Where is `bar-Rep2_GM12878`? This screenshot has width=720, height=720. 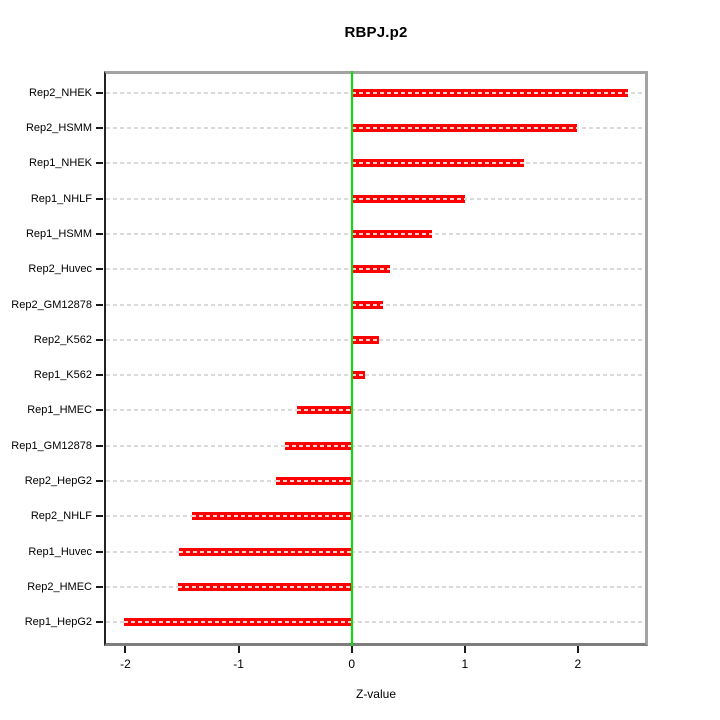
bar-Rep2_GM12878 is located at coordinates (367, 304).